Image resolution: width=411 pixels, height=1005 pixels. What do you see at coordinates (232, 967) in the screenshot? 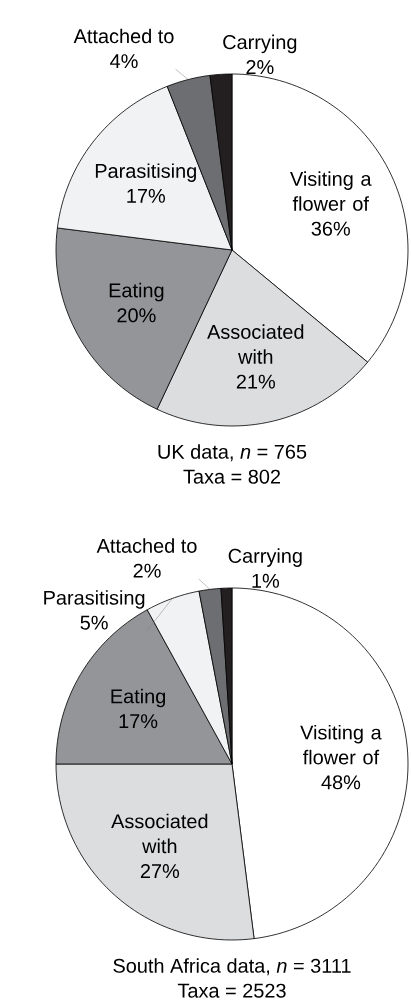
I see `text: South Africa data, n = 3111` at bounding box center [232, 967].